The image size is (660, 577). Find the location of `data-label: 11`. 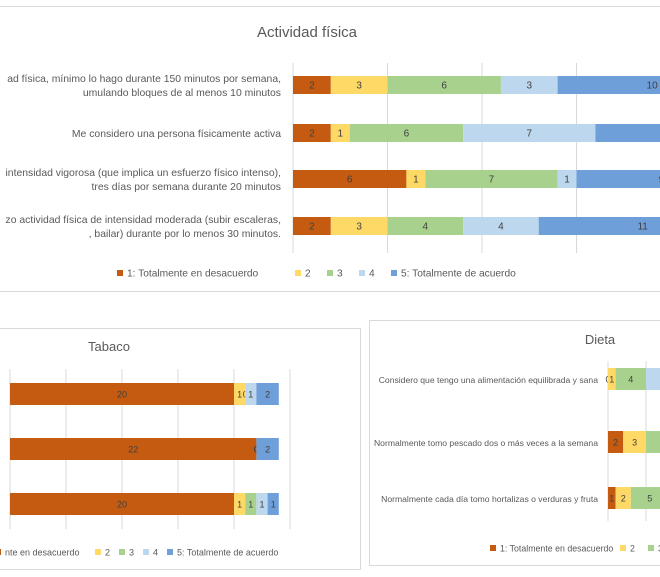

data-label: 11 is located at coordinates (642, 227).